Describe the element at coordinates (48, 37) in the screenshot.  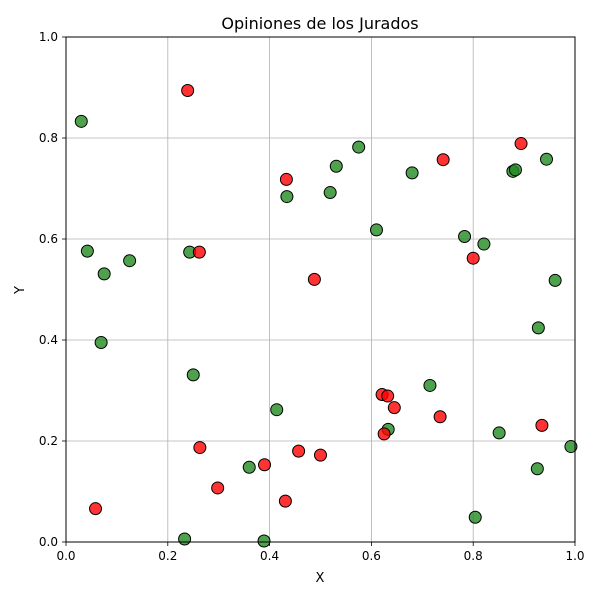
I see `y-tick-label: 1.0` at that location.